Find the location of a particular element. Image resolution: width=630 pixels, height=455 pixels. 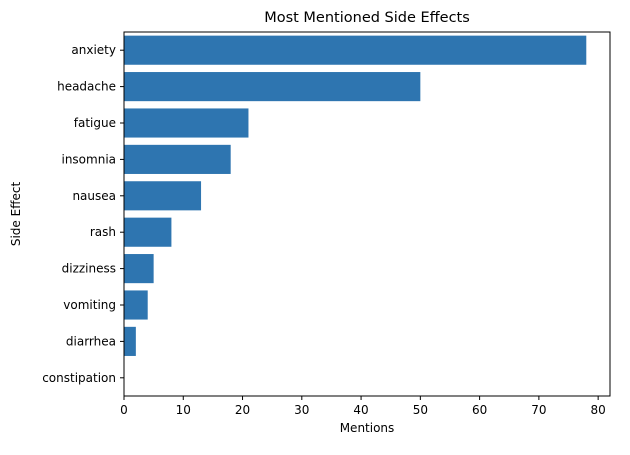

x-tick-label: 30 is located at coordinates (301, 410).